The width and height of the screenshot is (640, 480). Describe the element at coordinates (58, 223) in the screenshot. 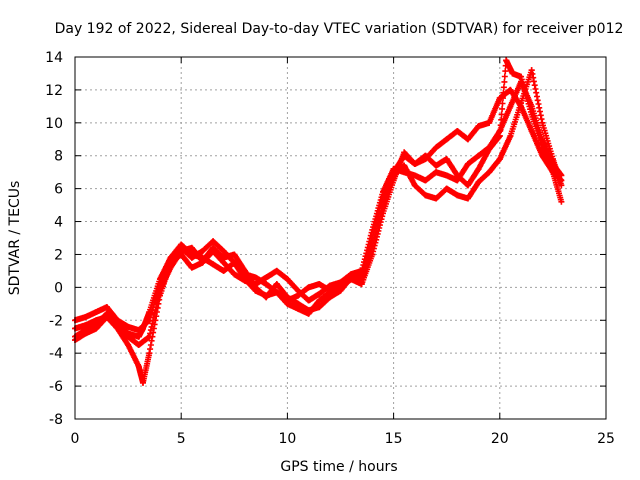

I see `y-tick-label: 4` at that location.